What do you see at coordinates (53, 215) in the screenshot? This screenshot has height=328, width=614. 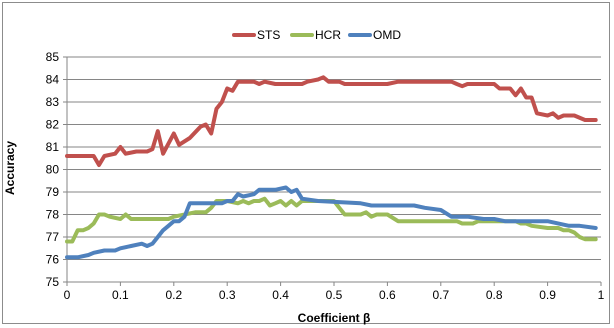 I see `y-tick-label: 78` at bounding box center [53, 215].